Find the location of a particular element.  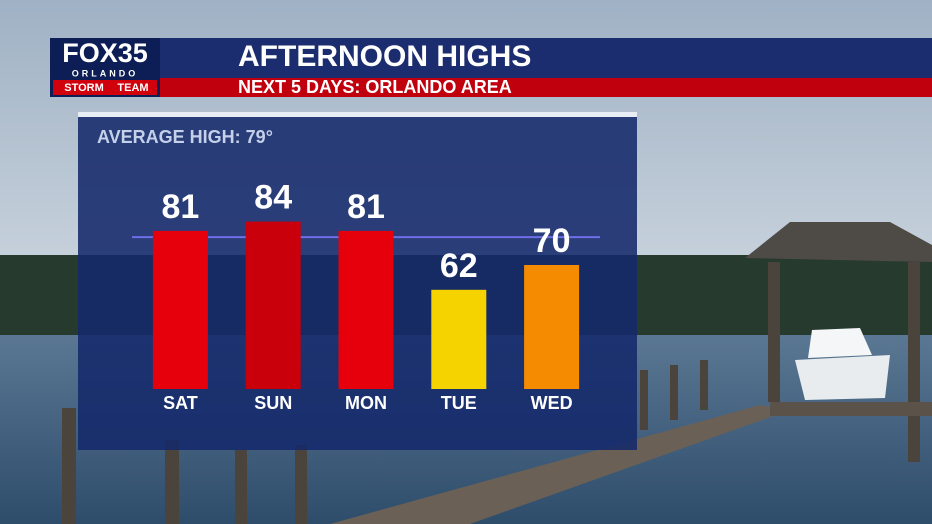

logo-team-right: TEAM is located at coordinates (132, 88).